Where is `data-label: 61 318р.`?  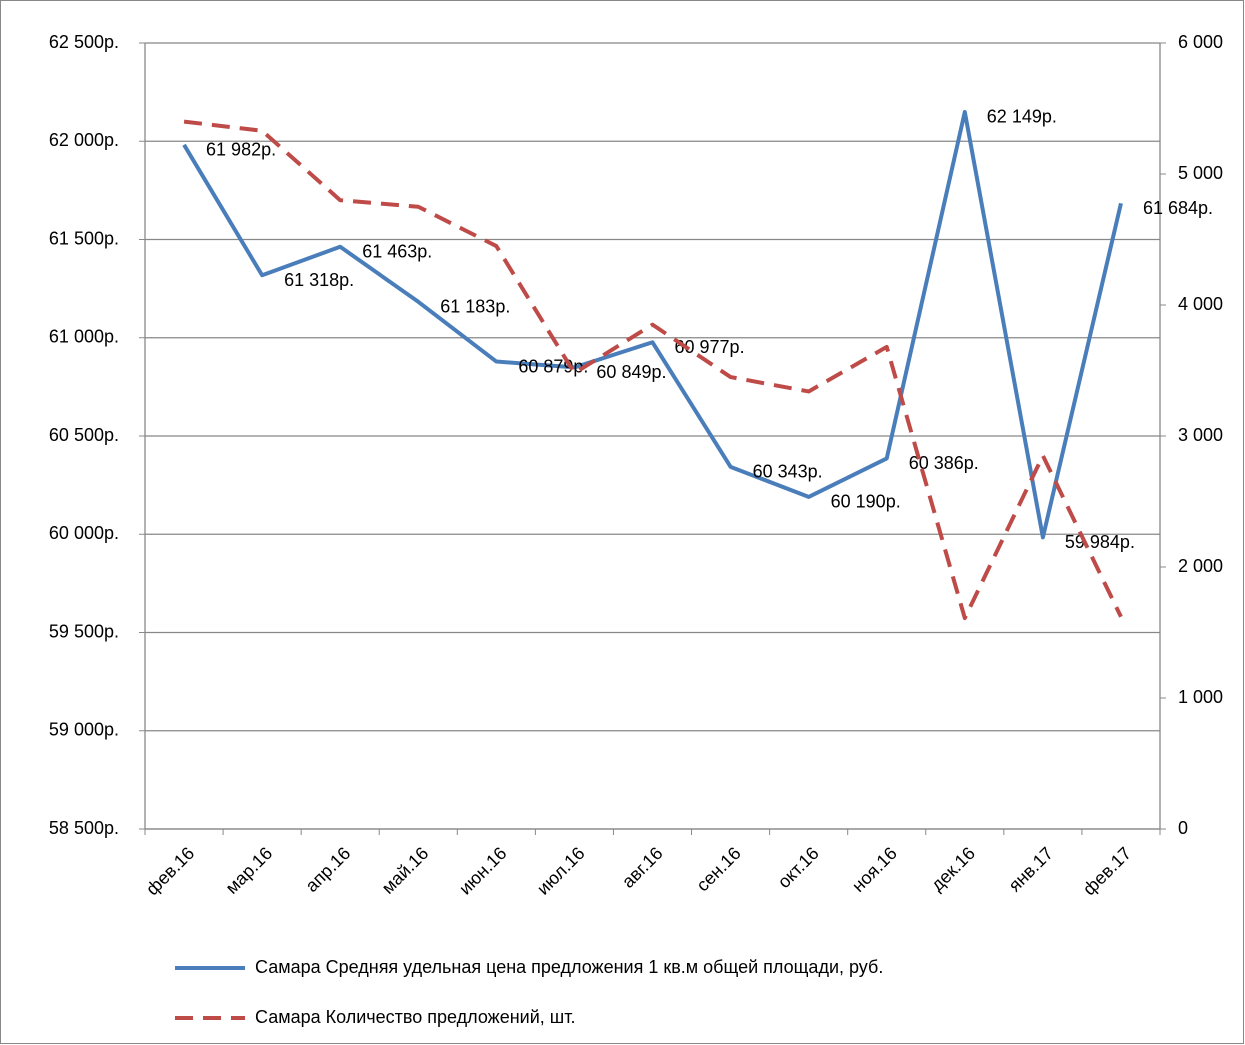 data-label: 61 318р. is located at coordinates (319, 280).